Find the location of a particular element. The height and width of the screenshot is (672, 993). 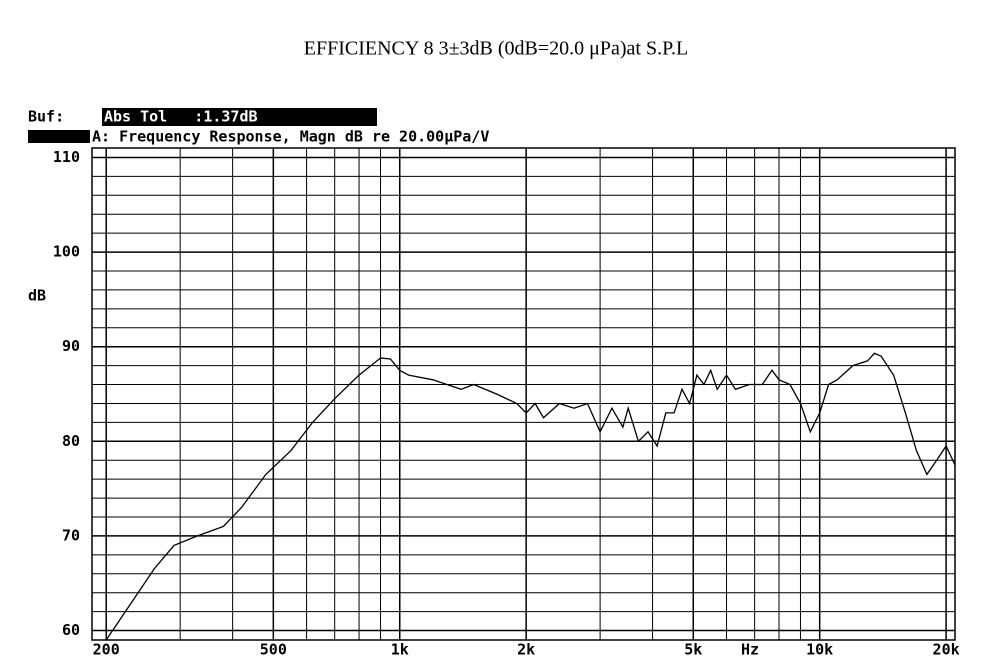

x-tick-label: 20k is located at coordinates (946, 650).